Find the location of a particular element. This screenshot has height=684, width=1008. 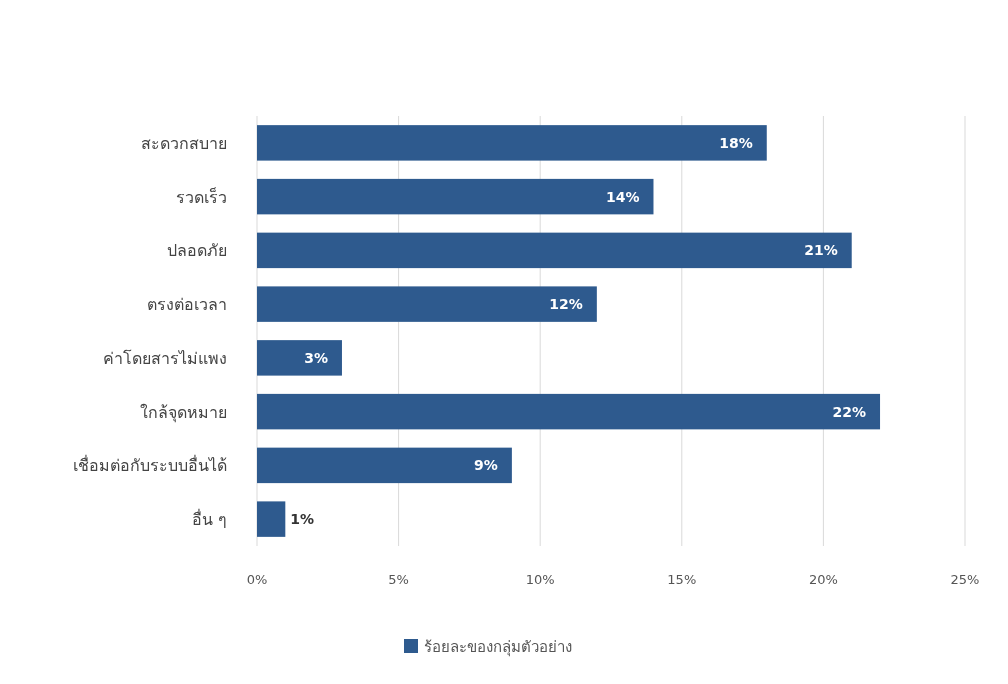

y-tick-label: ค่าโดยสารไม่แพง is located at coordinates (165, 358).